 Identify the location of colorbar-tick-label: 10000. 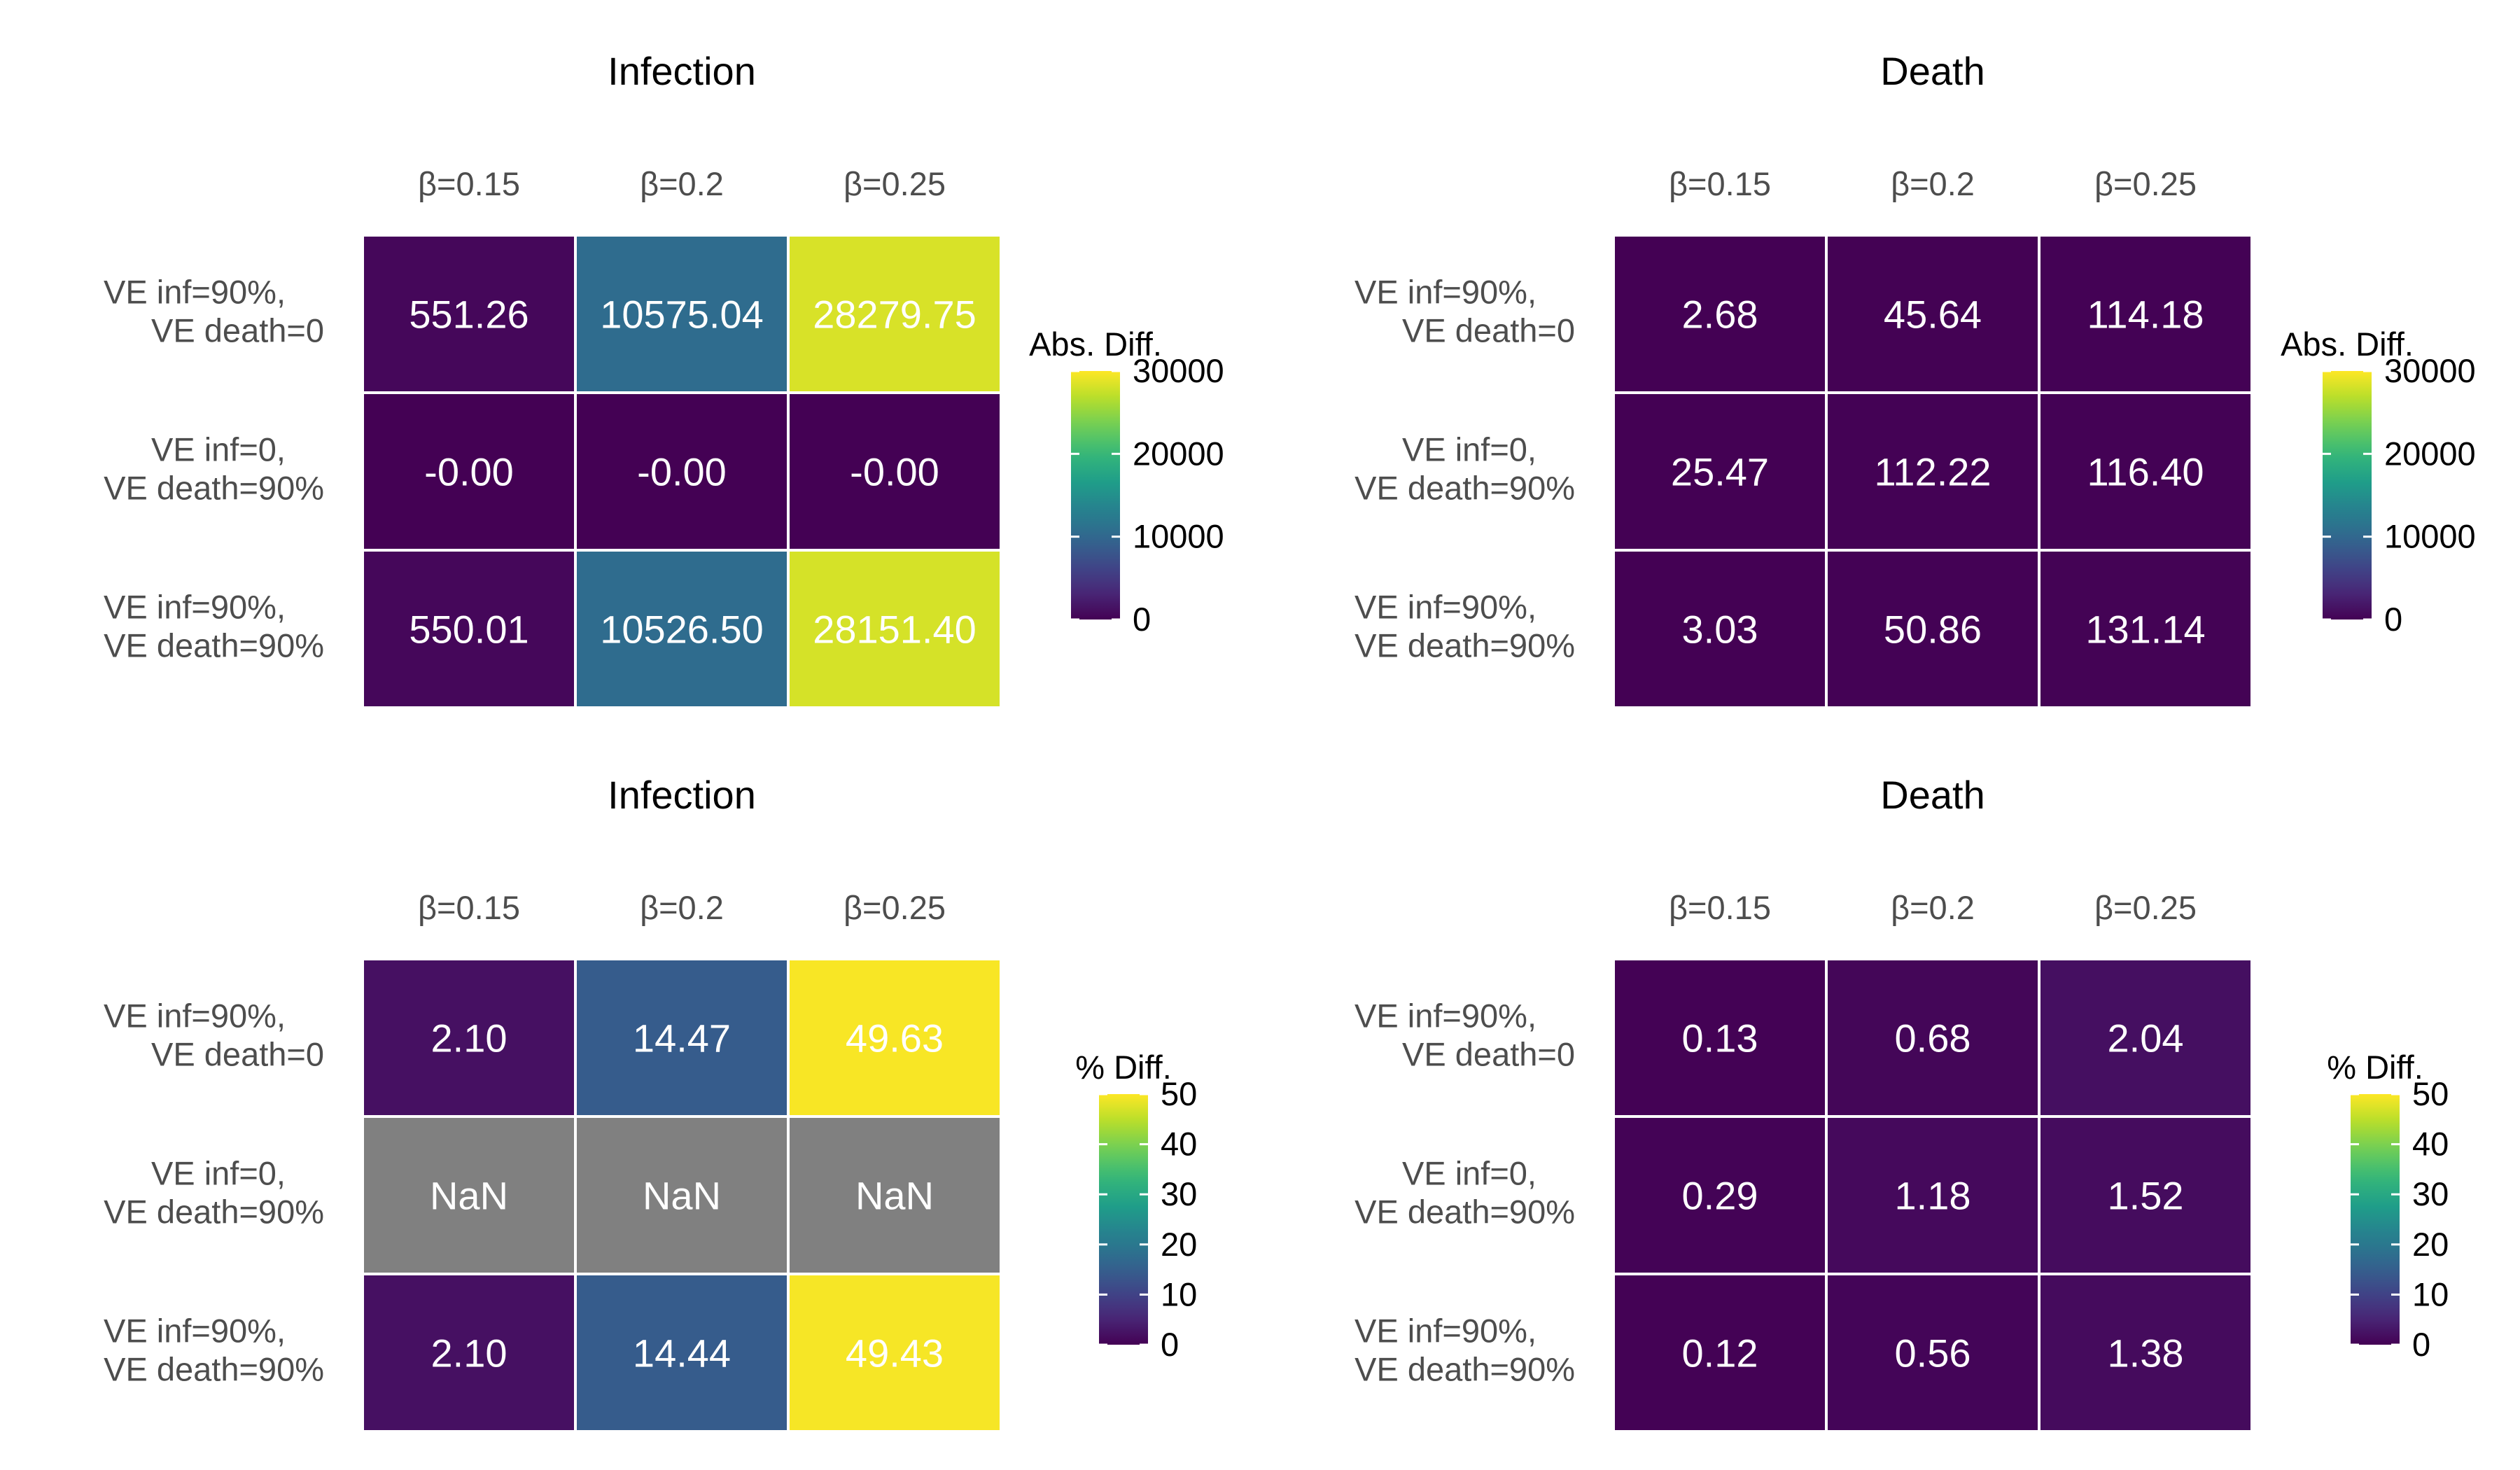
(1178, 536).